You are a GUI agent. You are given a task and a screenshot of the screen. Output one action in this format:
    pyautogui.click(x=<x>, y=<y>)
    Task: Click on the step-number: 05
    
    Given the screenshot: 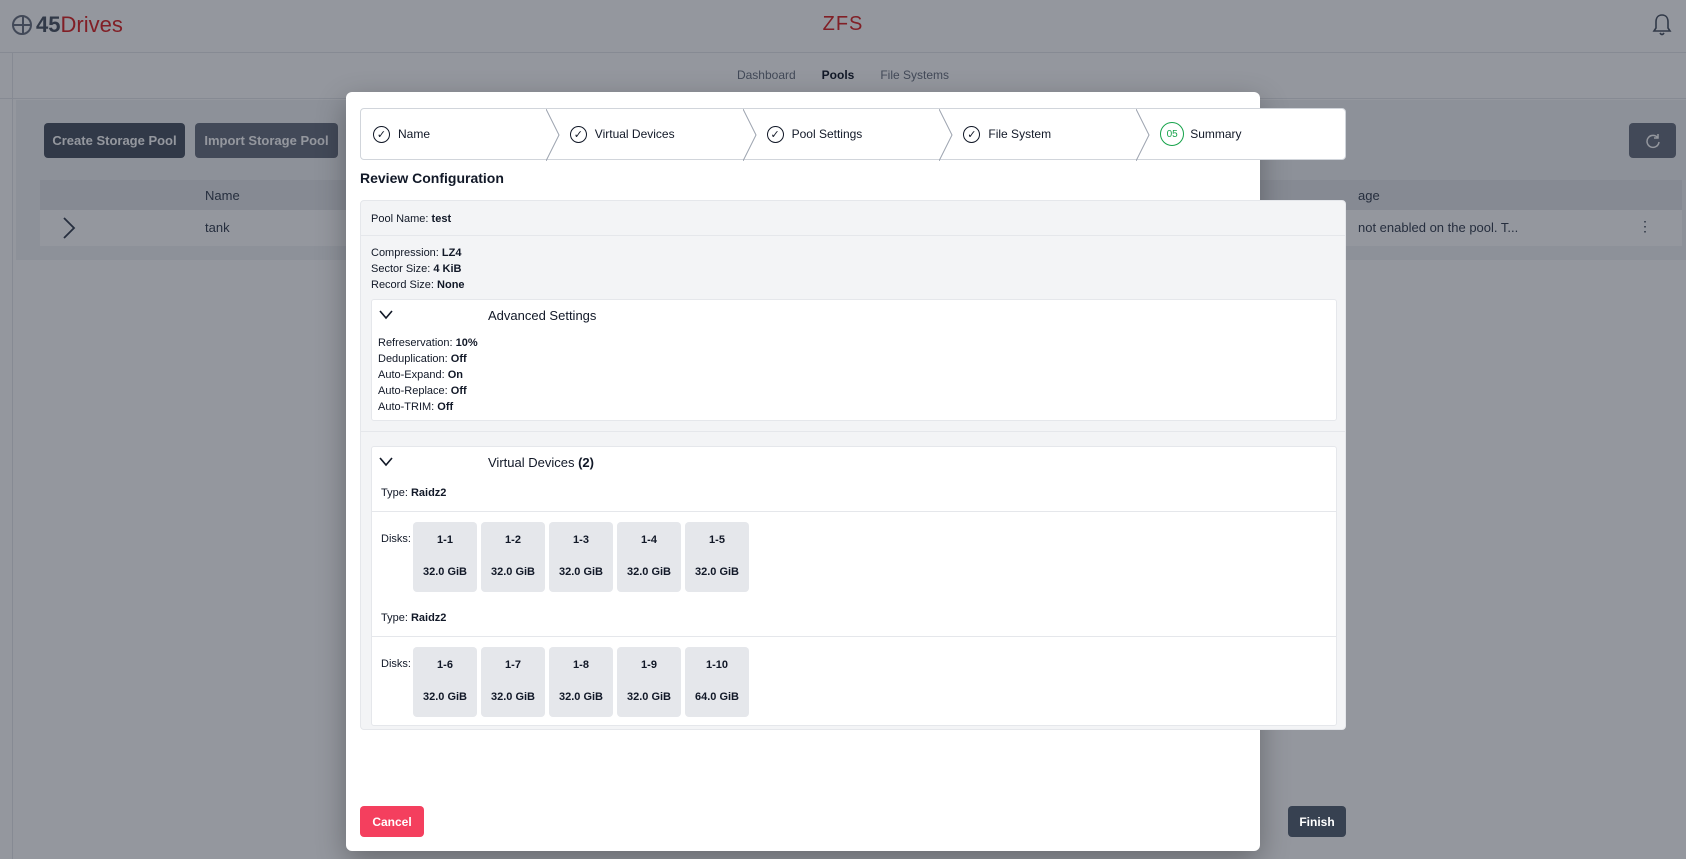 What is the action you would take?
    pyautogui.click(x=1172, y=134)
    